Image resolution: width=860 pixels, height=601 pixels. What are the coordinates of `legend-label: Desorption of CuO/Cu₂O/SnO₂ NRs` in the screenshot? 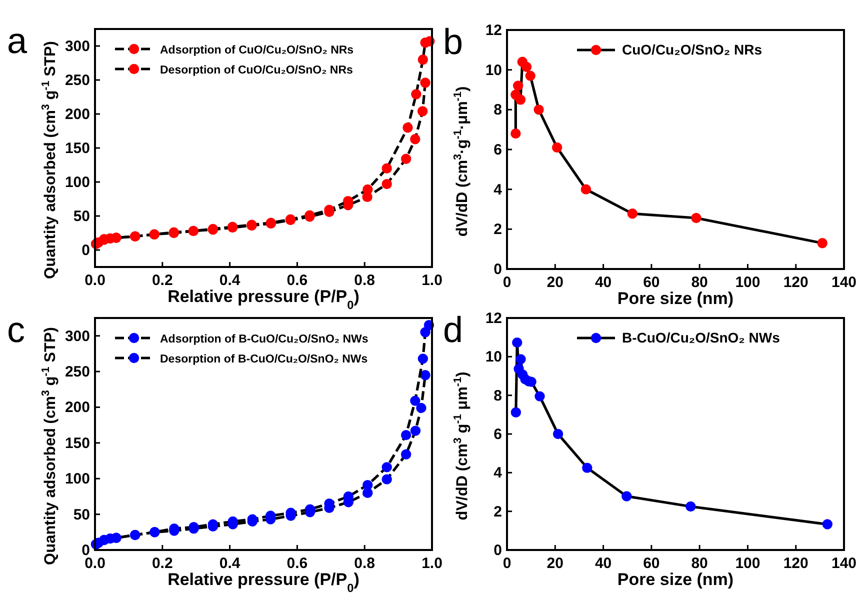 It's located at (256, 70).